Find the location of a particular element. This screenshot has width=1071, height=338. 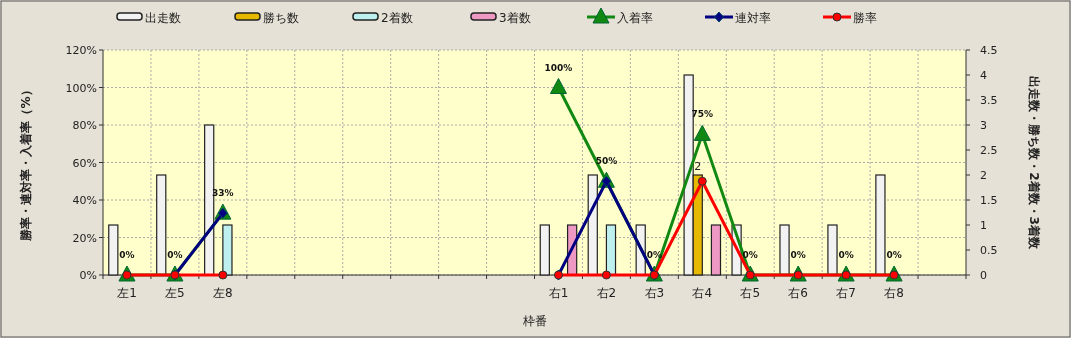

x-tick-label: 右4 is located at coordinates (702, 293).